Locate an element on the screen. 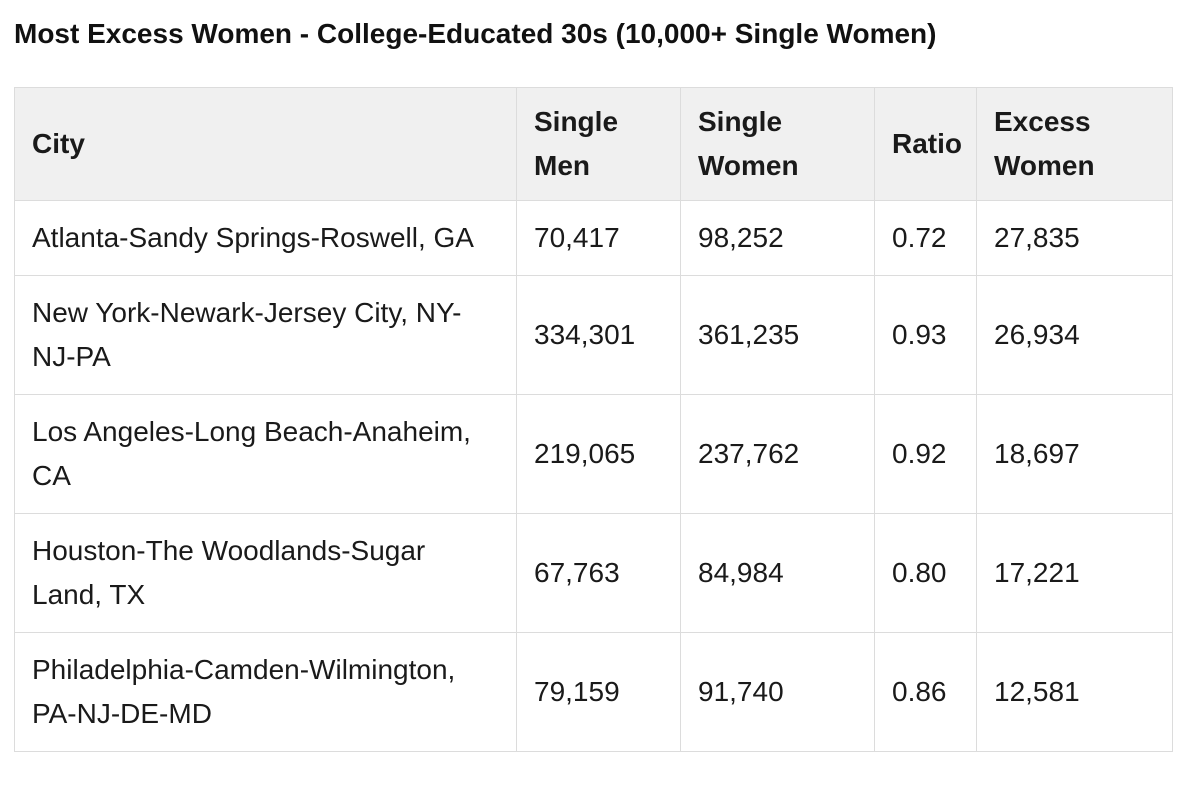 The height and width of the screenshot is (800, 1200). single-women-cell: 91,740 is located at coordinates (777, 692).